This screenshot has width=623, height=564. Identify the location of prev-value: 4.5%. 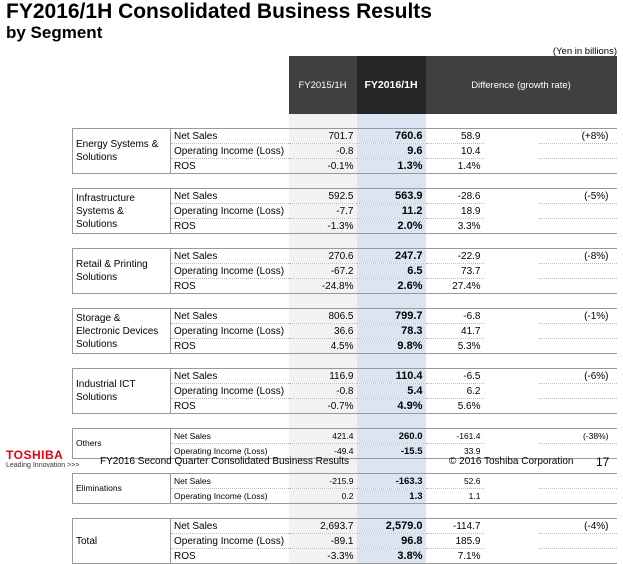
(322, 346).